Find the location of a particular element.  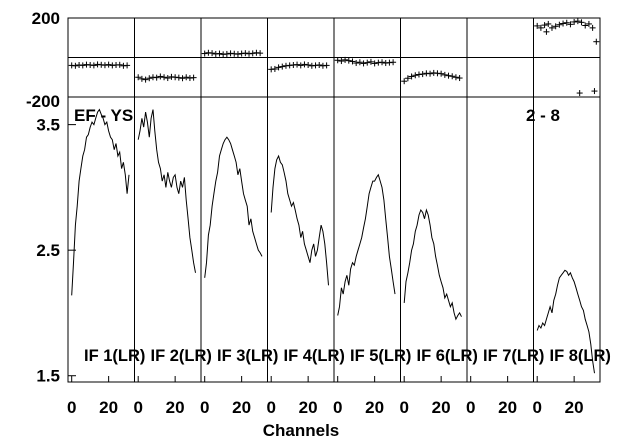

panel-label: IF 3(LR) is located at coordinates (247, 356).